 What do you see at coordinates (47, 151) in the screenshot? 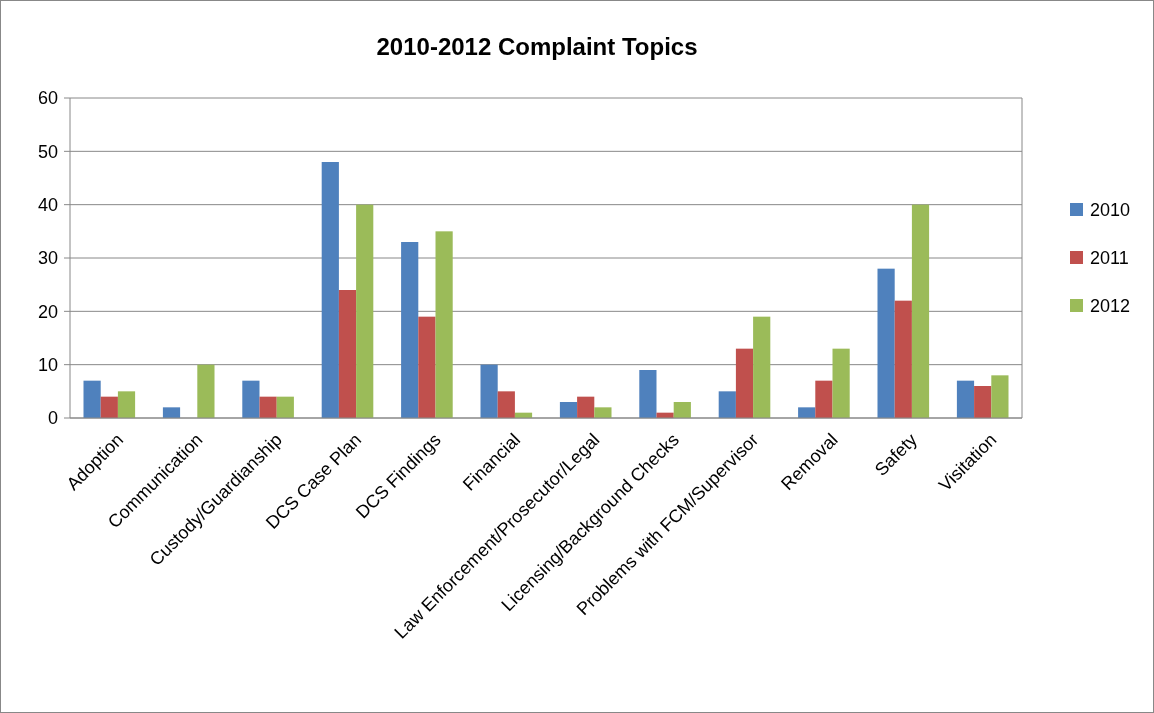
I see `y-tick-label: 50` at bounding box center [47, 151].